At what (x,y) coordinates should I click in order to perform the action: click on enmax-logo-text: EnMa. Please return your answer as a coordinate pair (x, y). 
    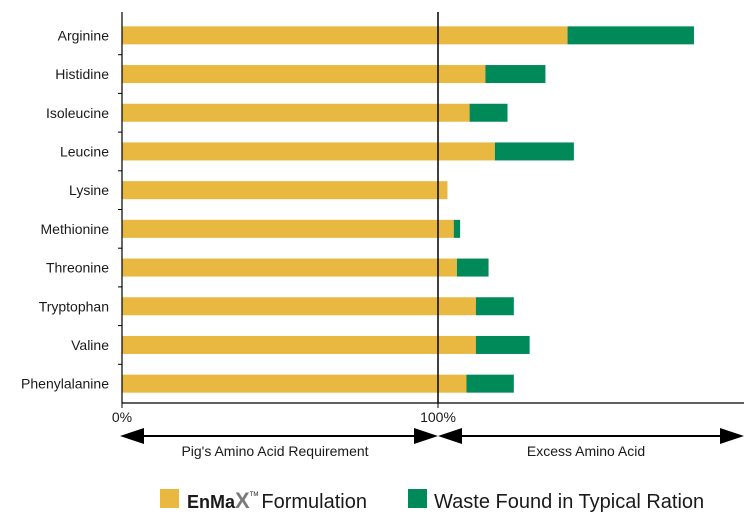
    Looking at the image, I should click on (211, 502).